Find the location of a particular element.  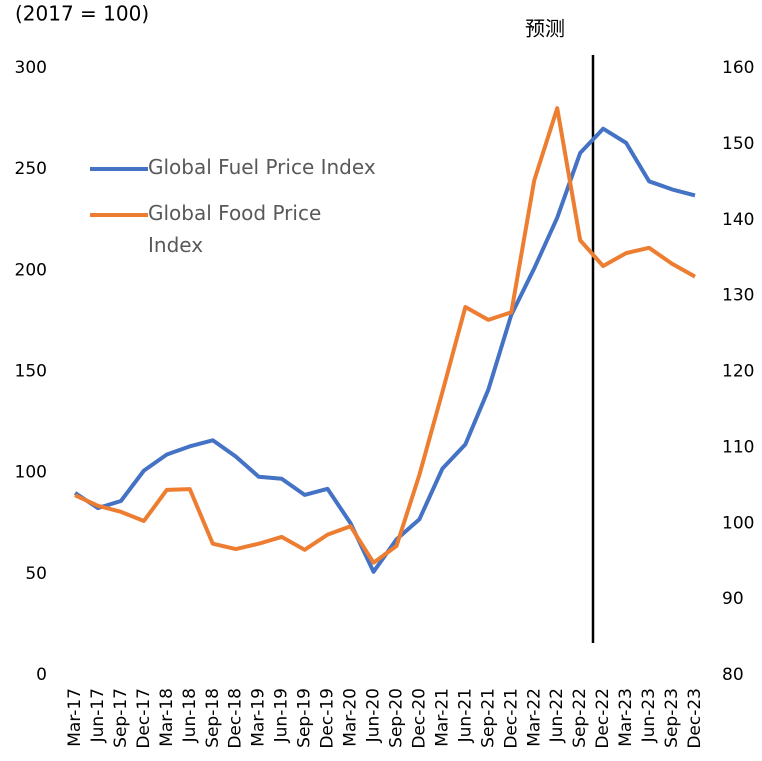

x-tick-label: Sep-22 is located at coordinates (580, 718).